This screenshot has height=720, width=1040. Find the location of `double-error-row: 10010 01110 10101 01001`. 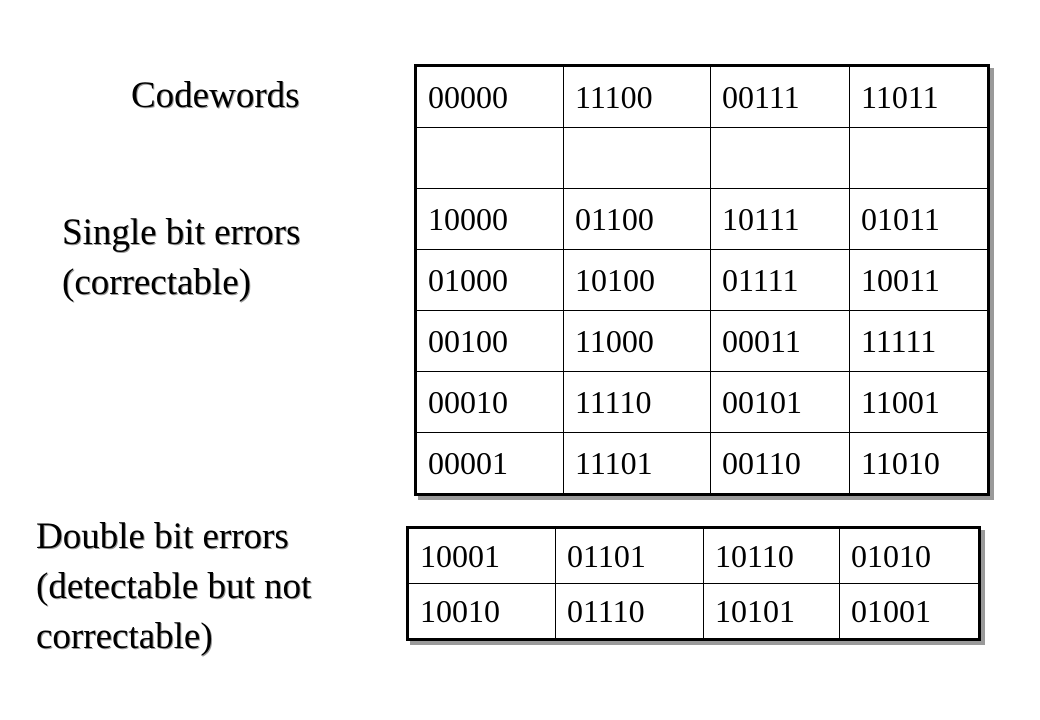

double-error-row: 10010 01110 10101 01001 is located at coordinates (693, 611).